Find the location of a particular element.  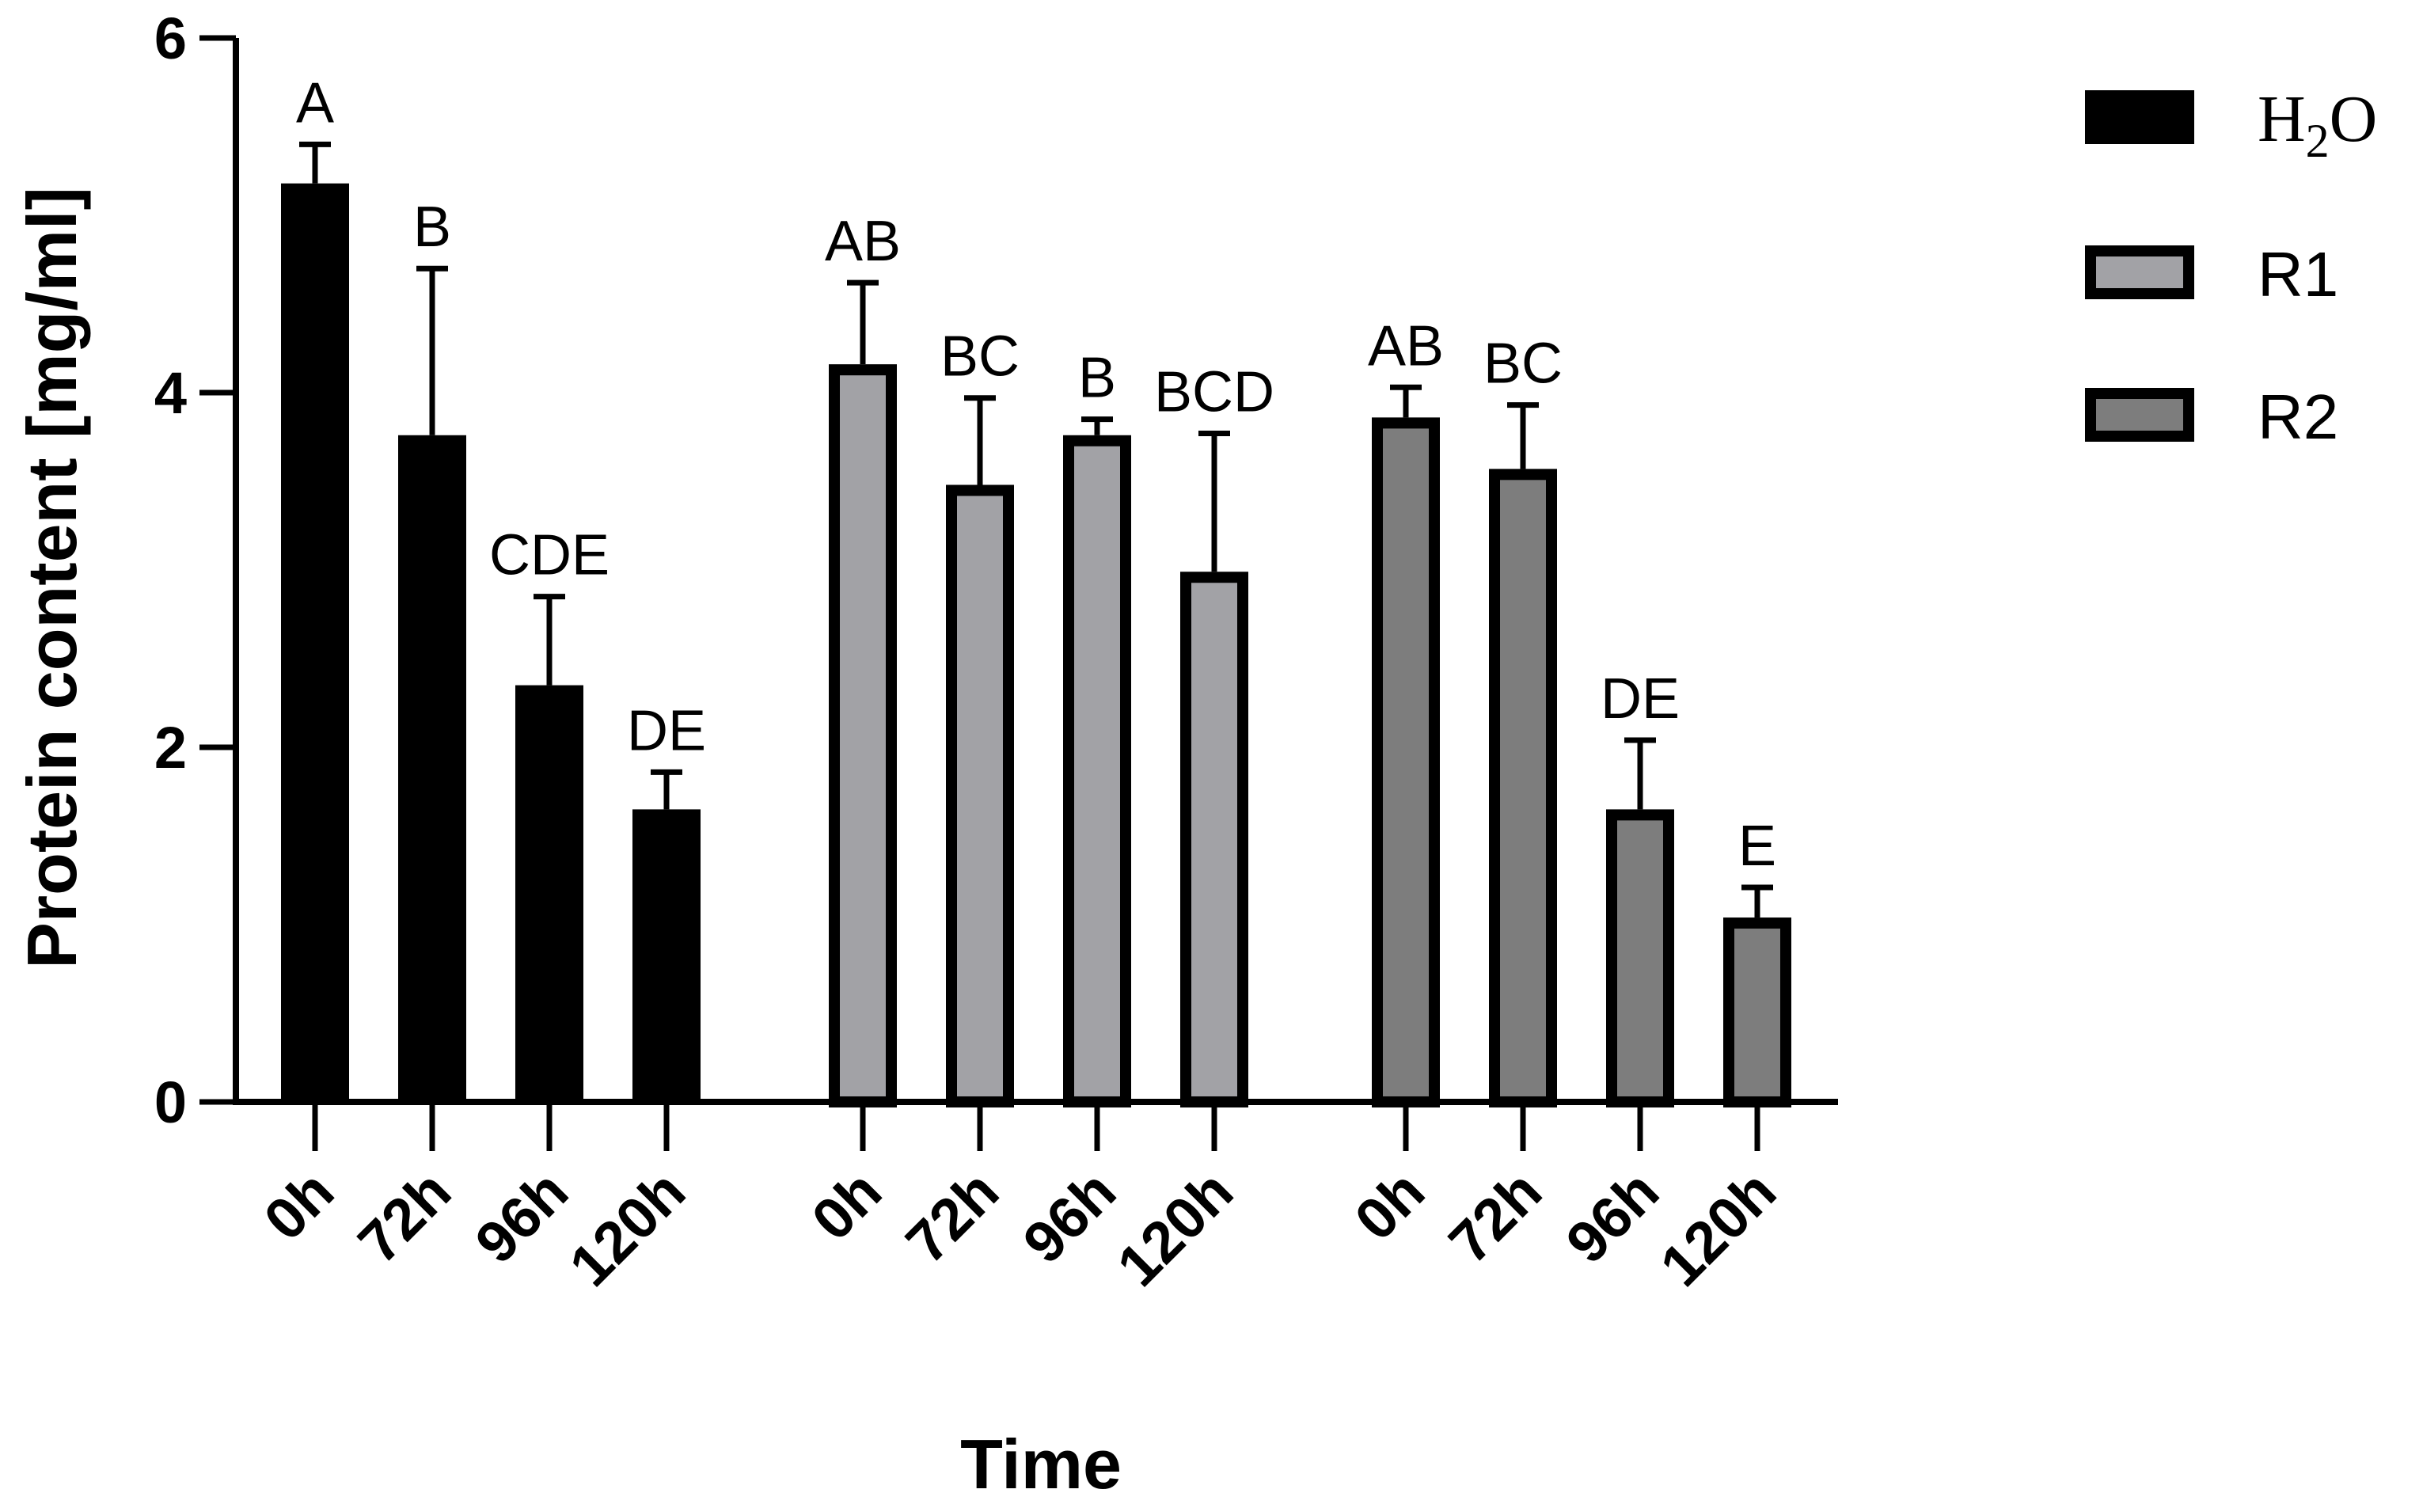

legend: H2O R1 R2 is located at coordinates (2231, 267).